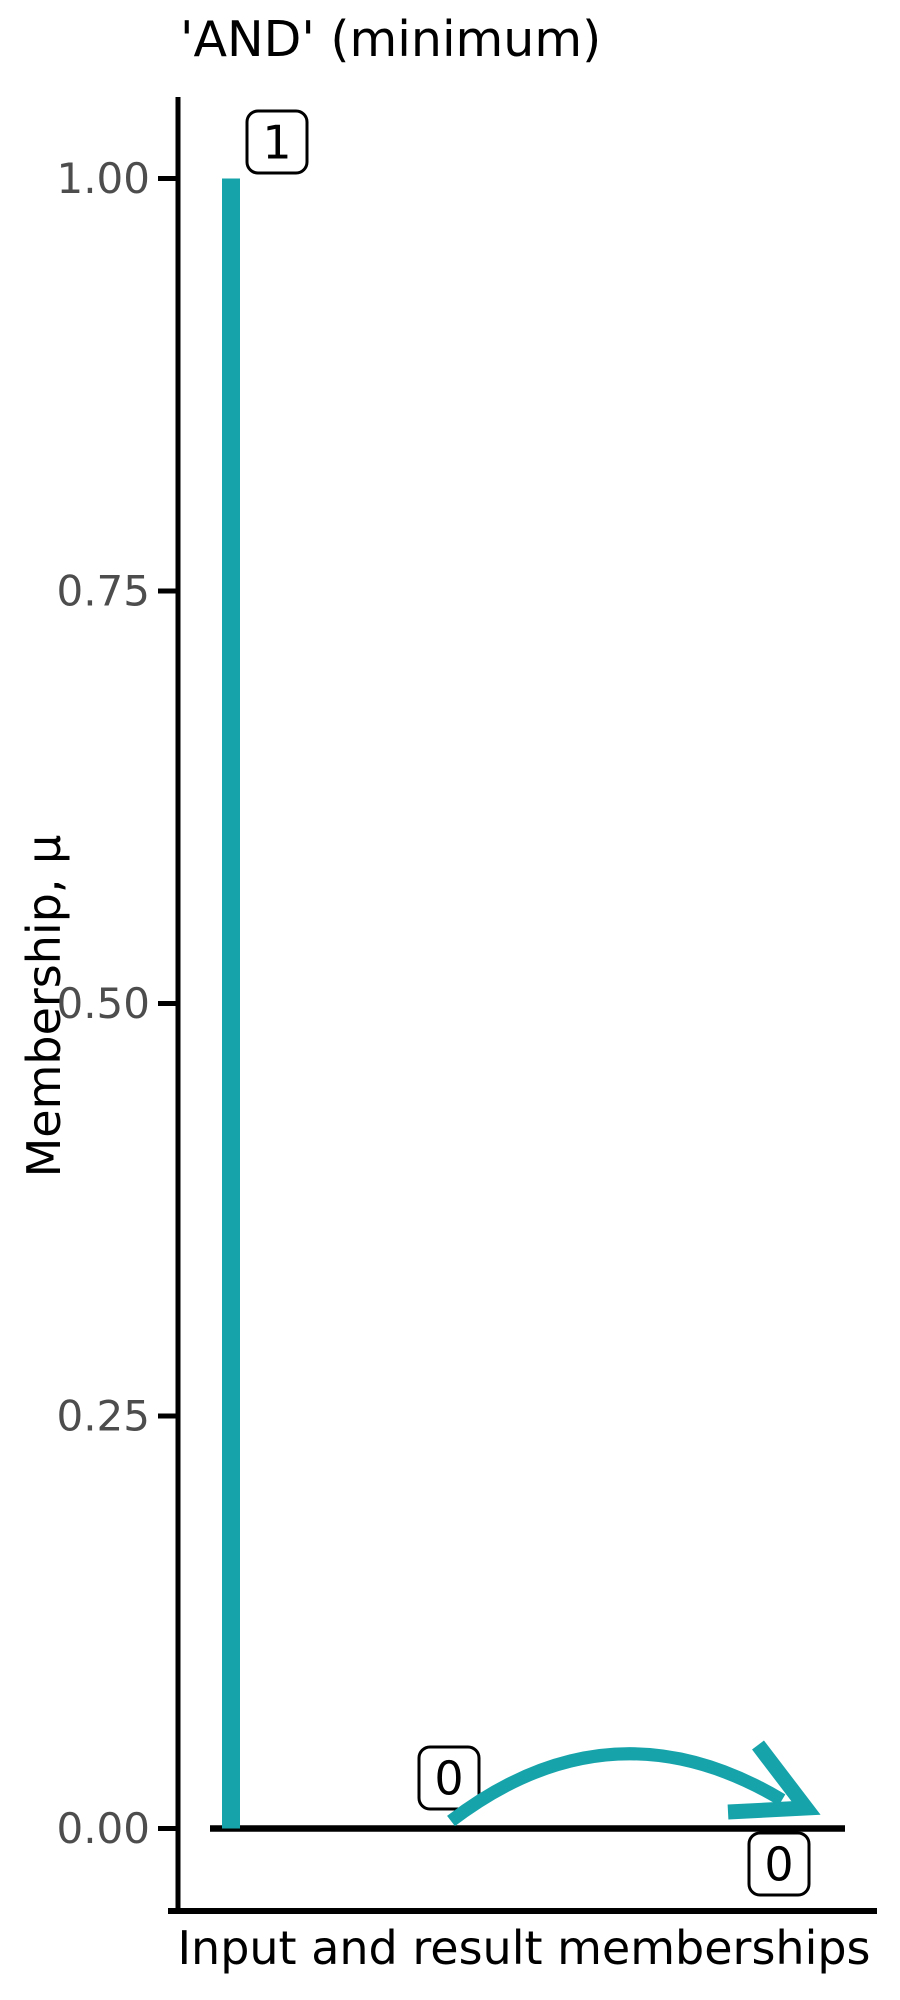 This screenshot has width=900, height=2000. What do you see at coordinates (103, 178) in the screenshot?
I see `y-tick-label: 1.00` at bounding box center [103, 178].